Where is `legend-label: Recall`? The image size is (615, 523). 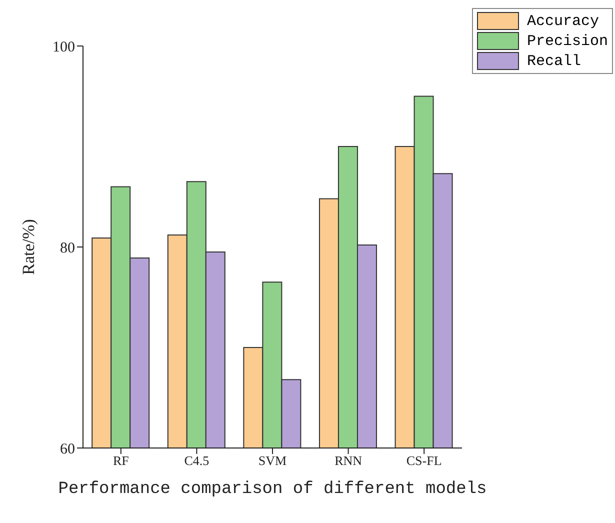
legend-label: Recall is located at coordinates (553, 61).